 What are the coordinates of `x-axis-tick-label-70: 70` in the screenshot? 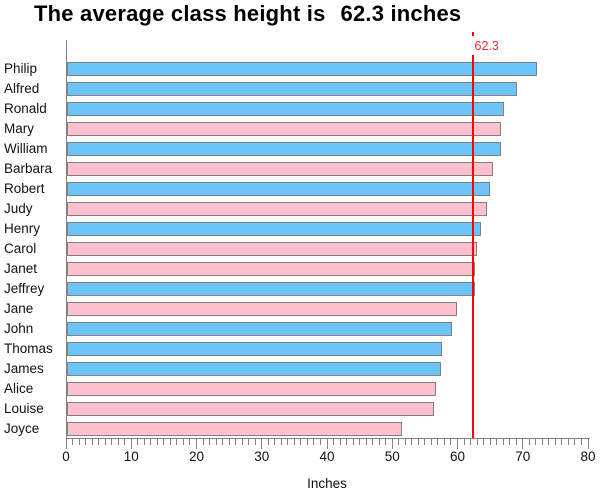 It's located at (523, 456).